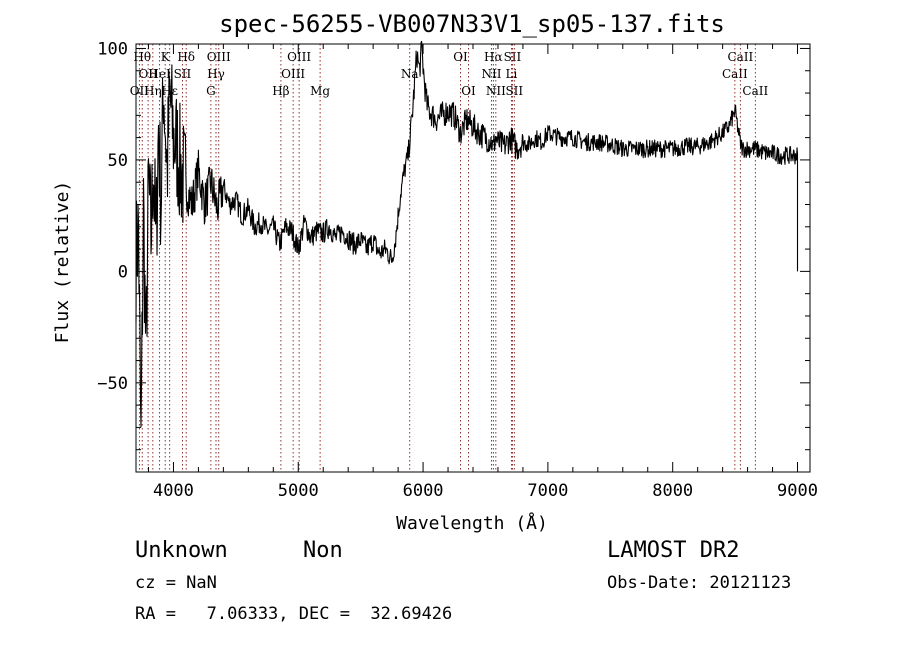 This screenshot has width=900, height=649. What do you see at coordinates (176, 583) in the screenshot?
I see `redshift-cz: cz = NaN` at bounding box center [176, 583].